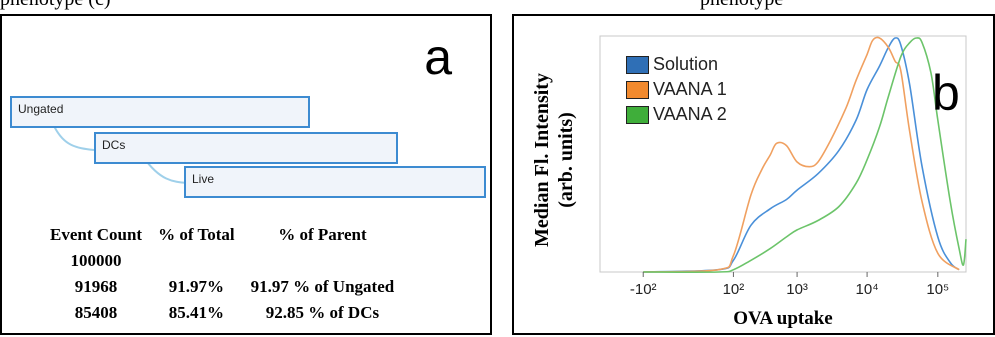 Image resolution: width=995 pixels, height=337 pixels. I want to click on gate-dcs-label: DCs, so click(114, 145).